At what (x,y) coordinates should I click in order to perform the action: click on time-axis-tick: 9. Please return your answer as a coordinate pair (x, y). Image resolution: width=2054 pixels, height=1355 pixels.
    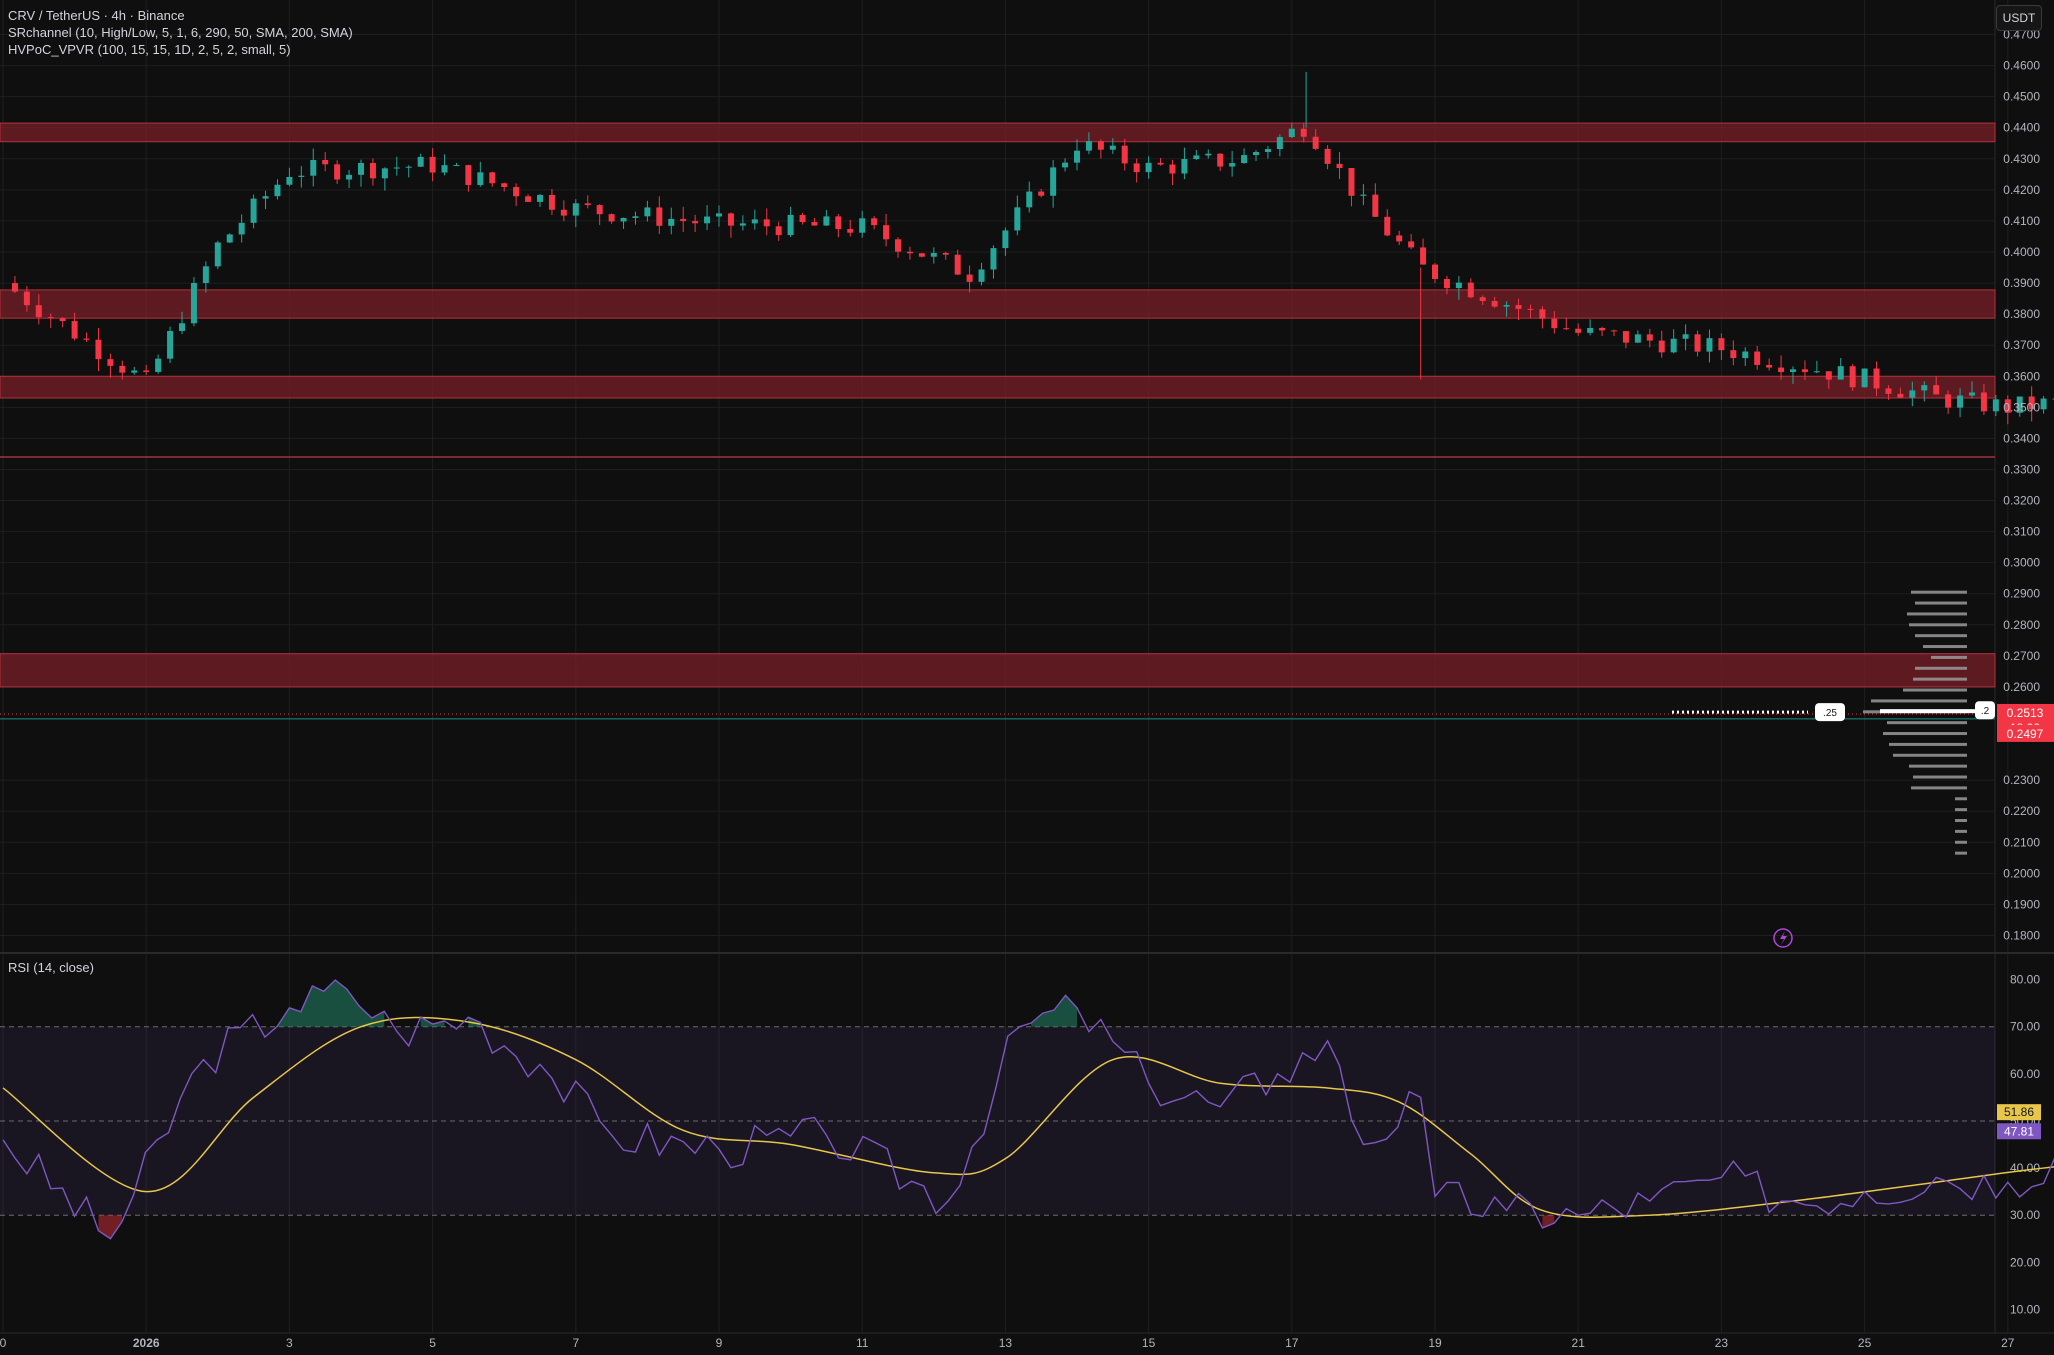
    Looking at the image, I should click on (719, 1343).